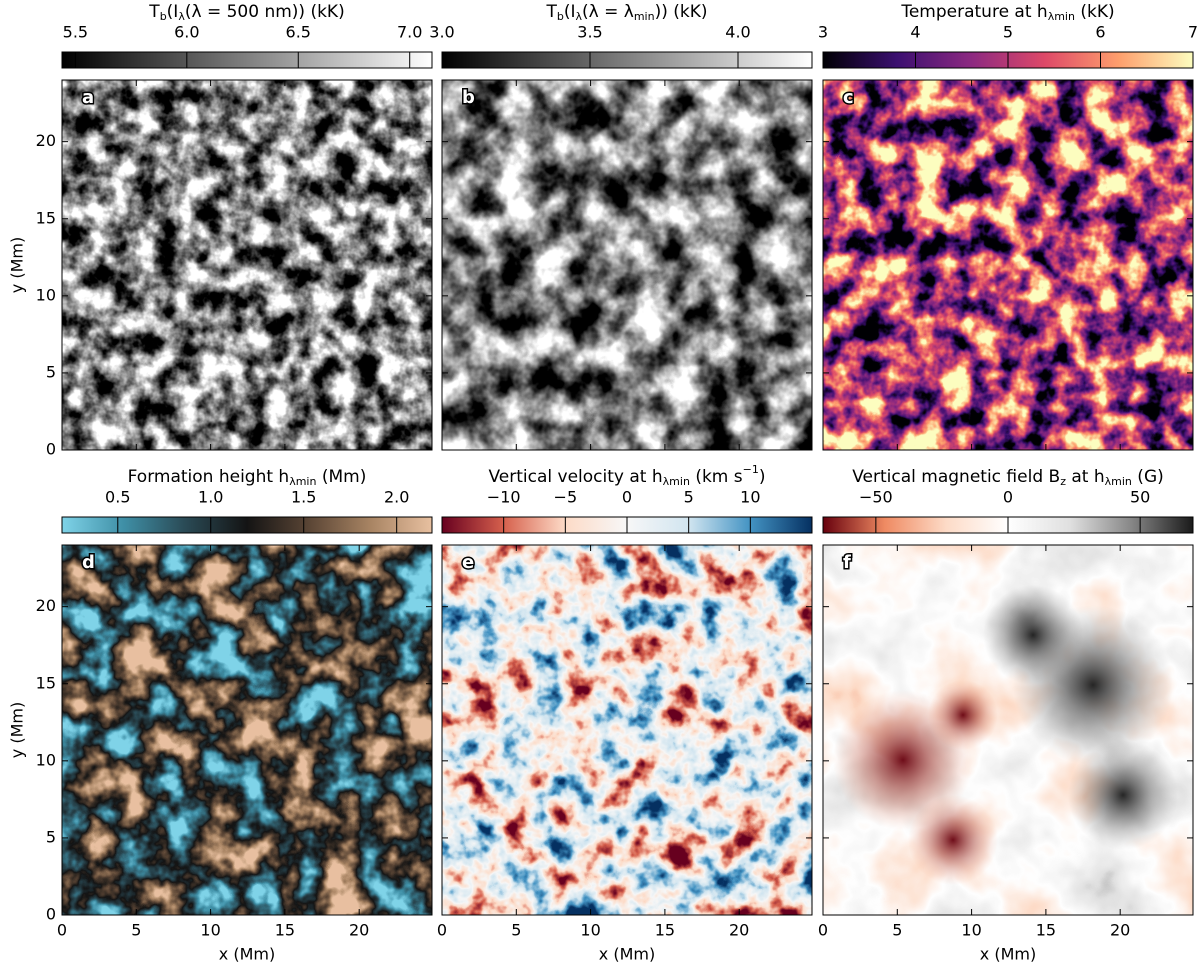 The height and width of the screenshot is (972, 1200). Describe the element at coordinates (848, 97) in the screenshot. I see `panel-label: c` at that location.